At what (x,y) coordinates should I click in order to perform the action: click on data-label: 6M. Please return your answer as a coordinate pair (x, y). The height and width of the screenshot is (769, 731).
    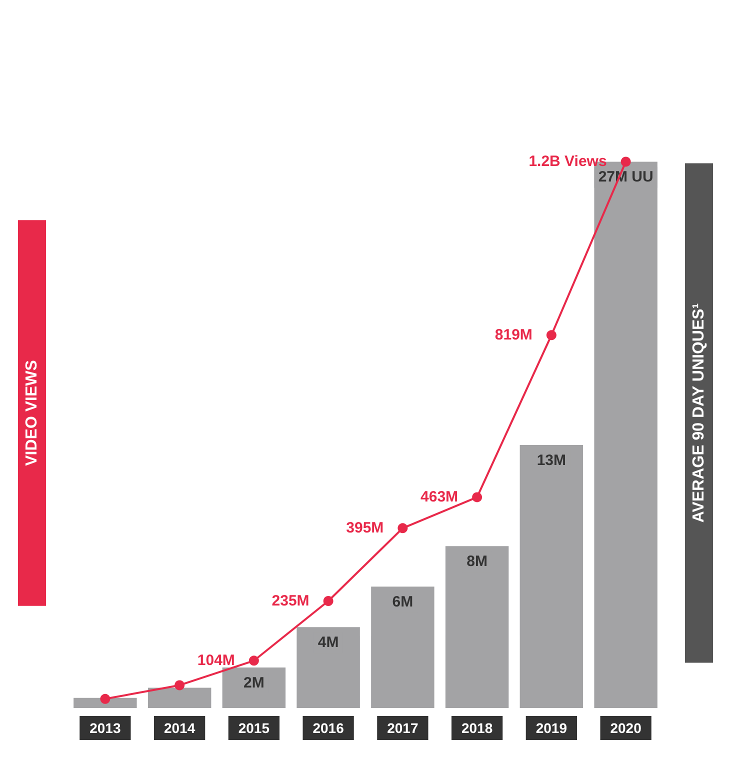
    Looking at the image, I should click on (403, 602).